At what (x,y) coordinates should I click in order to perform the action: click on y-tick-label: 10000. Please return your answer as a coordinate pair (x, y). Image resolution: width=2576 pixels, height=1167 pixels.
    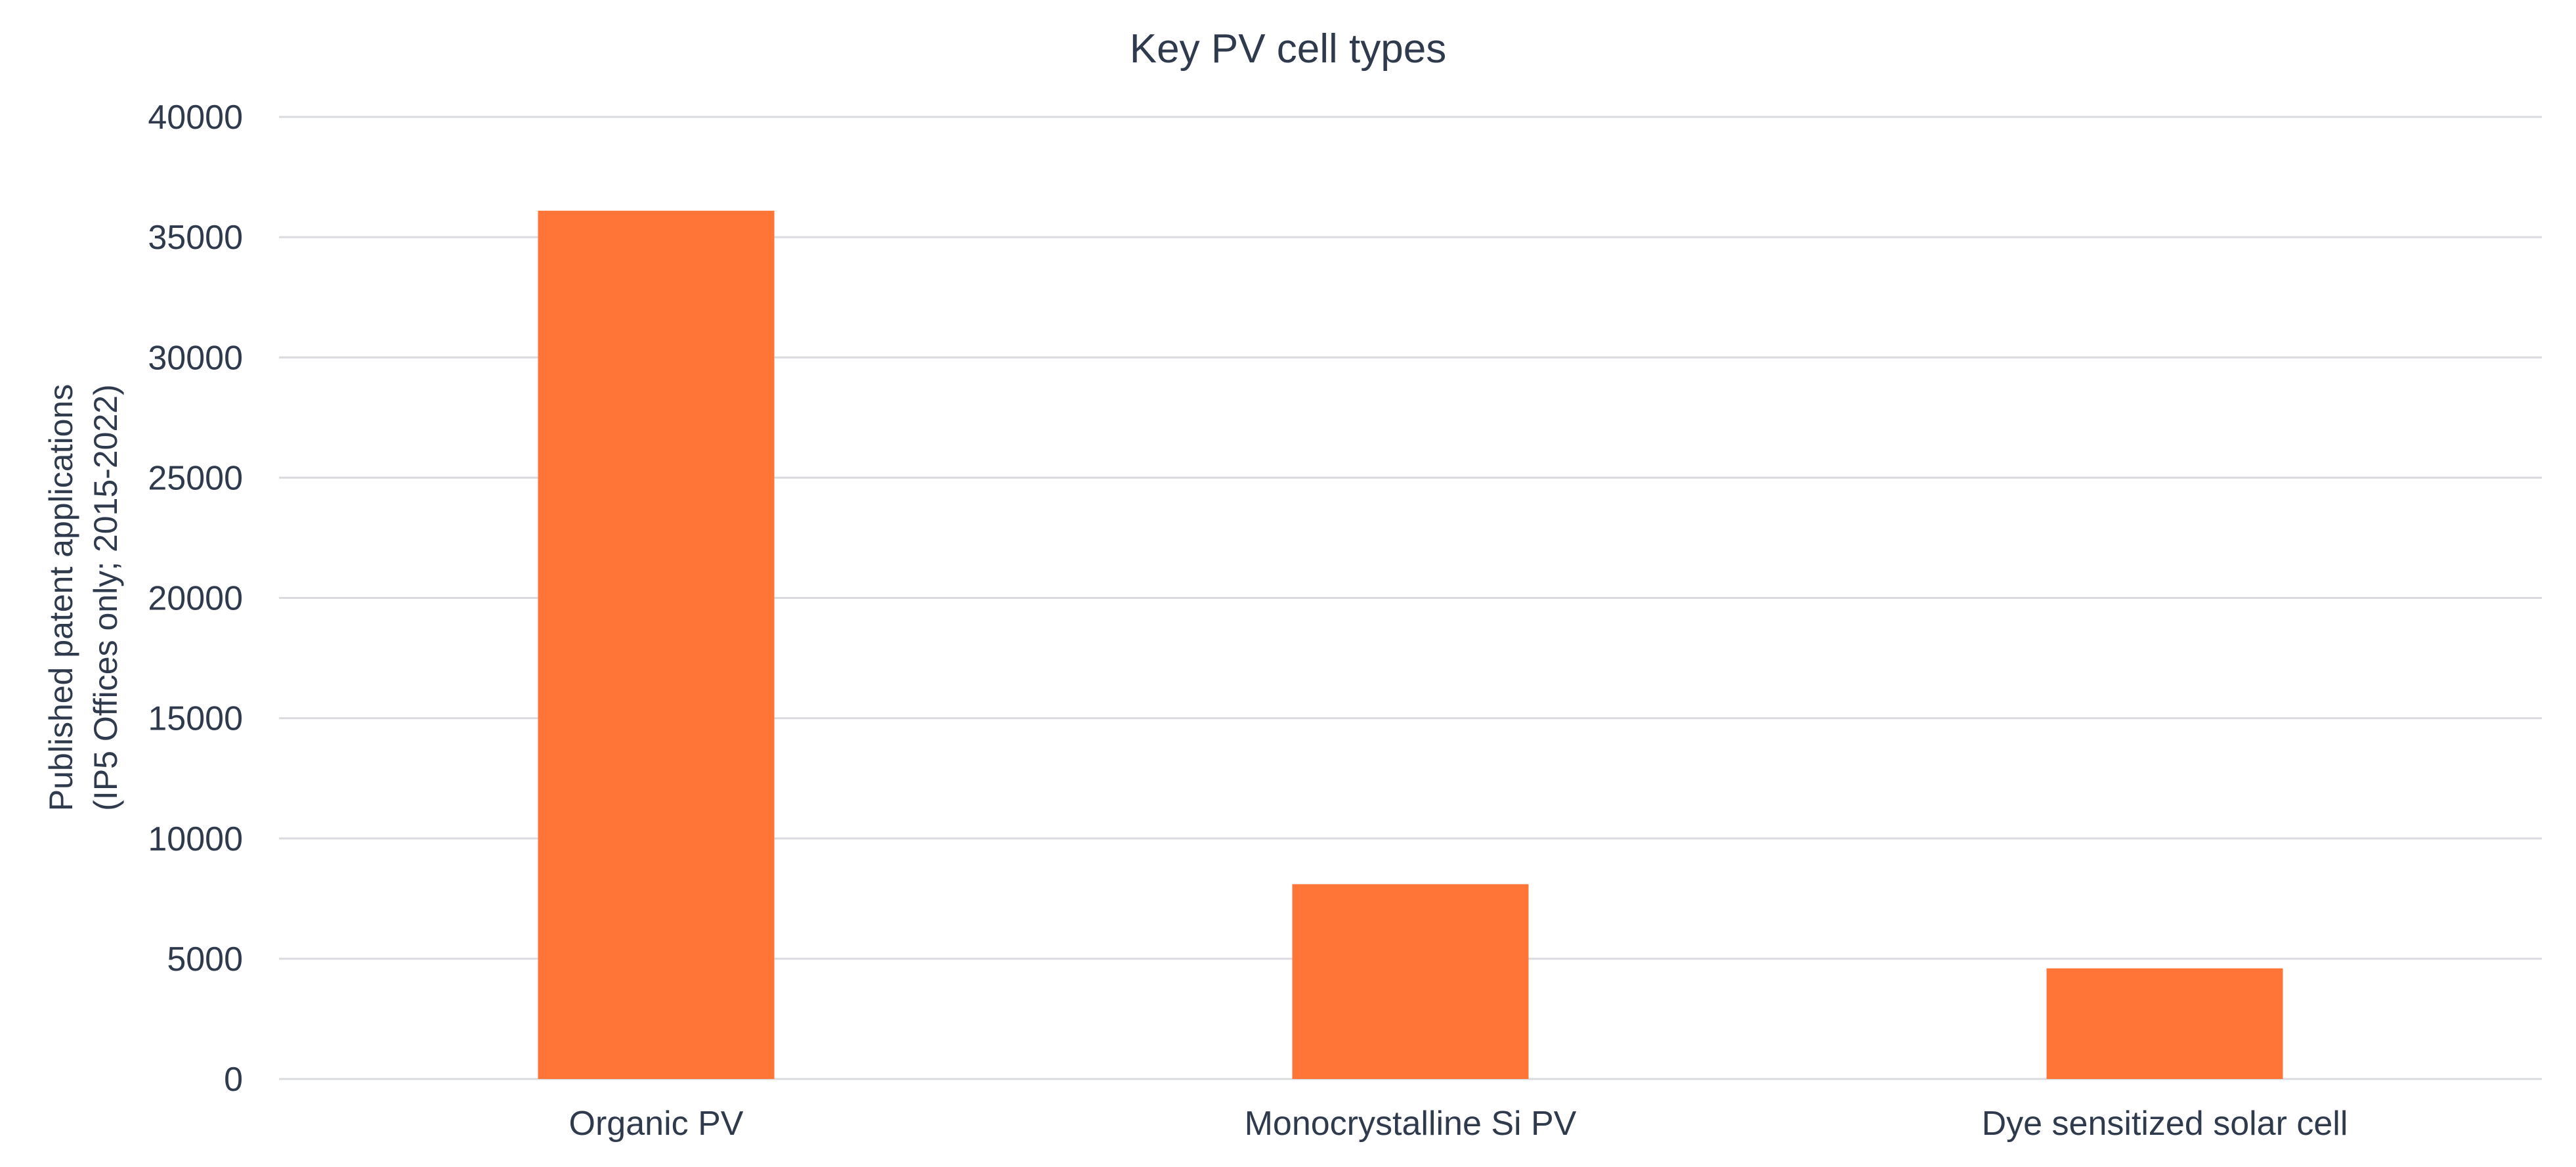
    Looking at the image, I should click on (195, 839).